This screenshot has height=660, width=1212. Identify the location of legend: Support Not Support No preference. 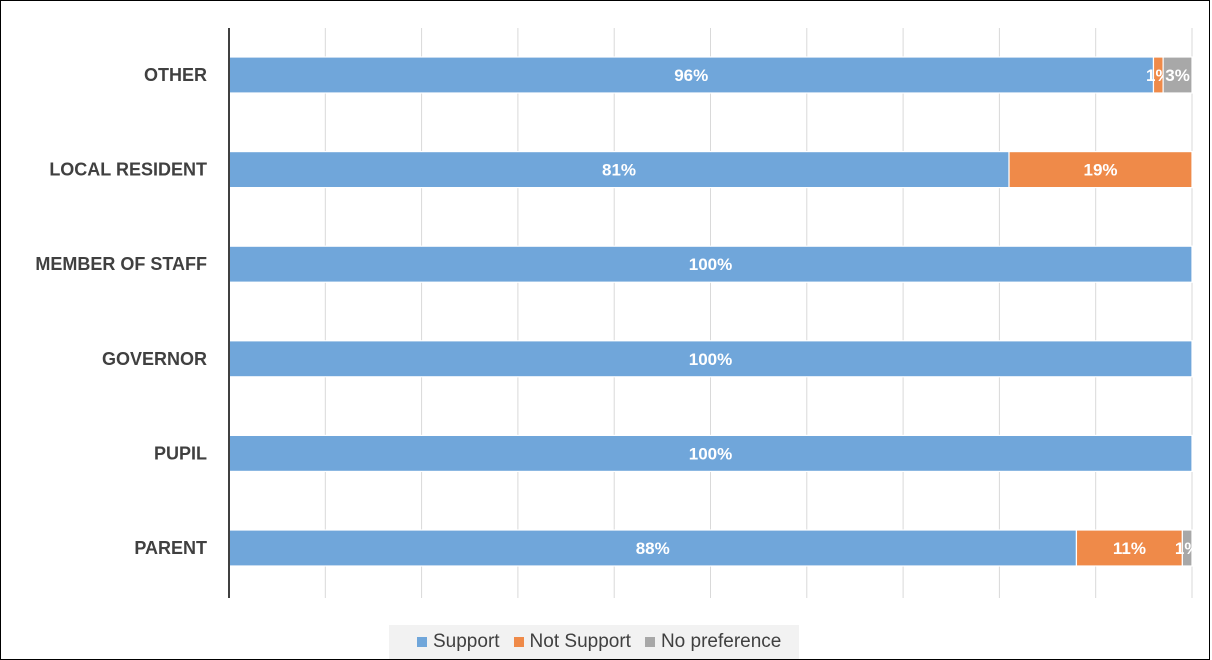
(594, 642).